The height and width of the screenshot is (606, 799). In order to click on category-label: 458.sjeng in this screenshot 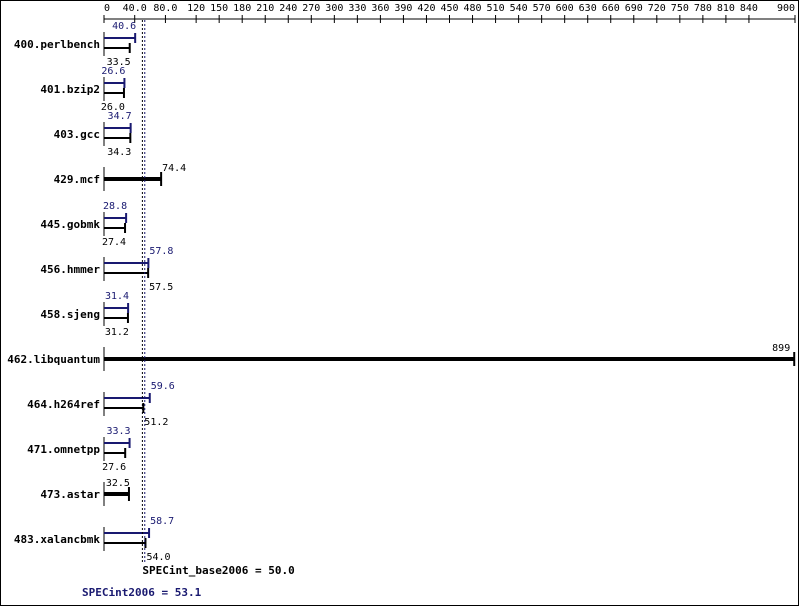, I will do `click(70, 314)`.